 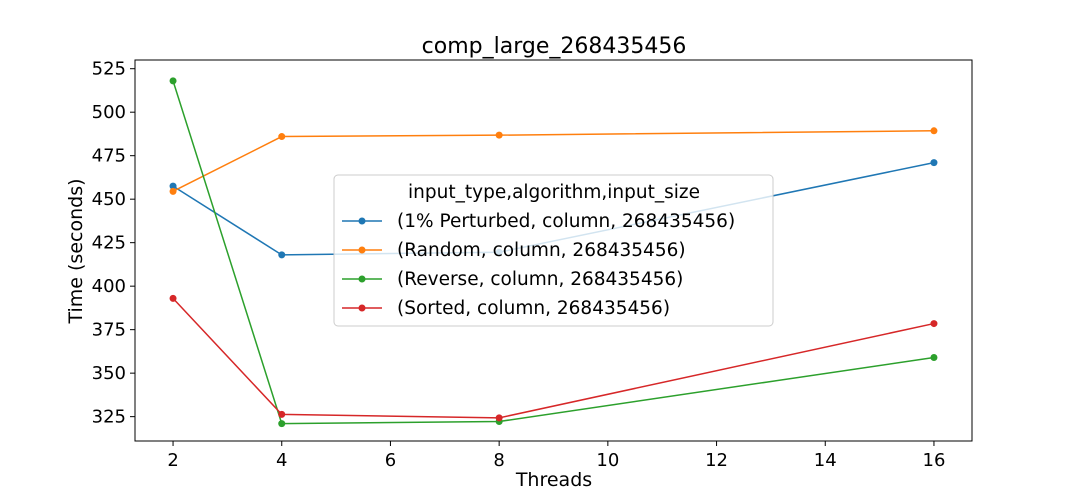 What do you see at coordinates (566, 221) in the screenshot?
I see `legend-entry-label: (1% Perturbed, column, 268435456)` at bounding box center [566, 221].